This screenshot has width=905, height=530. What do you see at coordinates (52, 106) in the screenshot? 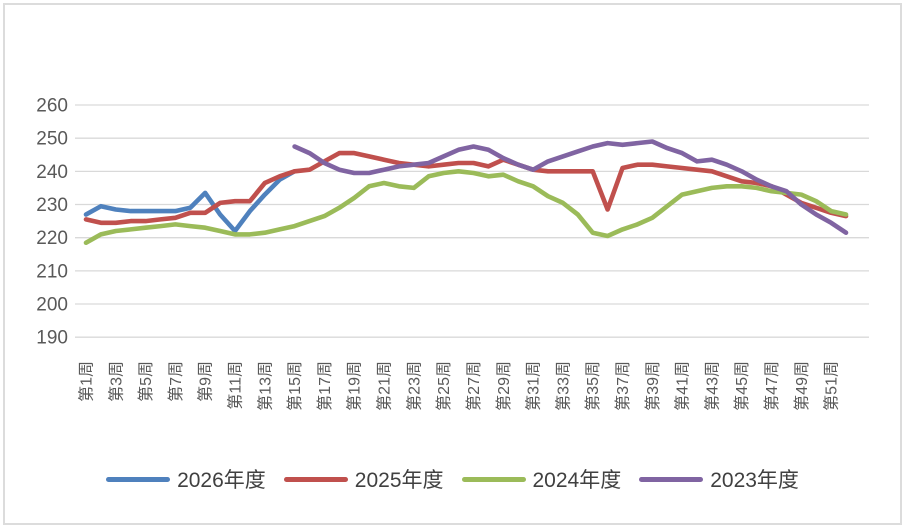
I see `y-tick-label: 260` at bounding box center [52, 106].